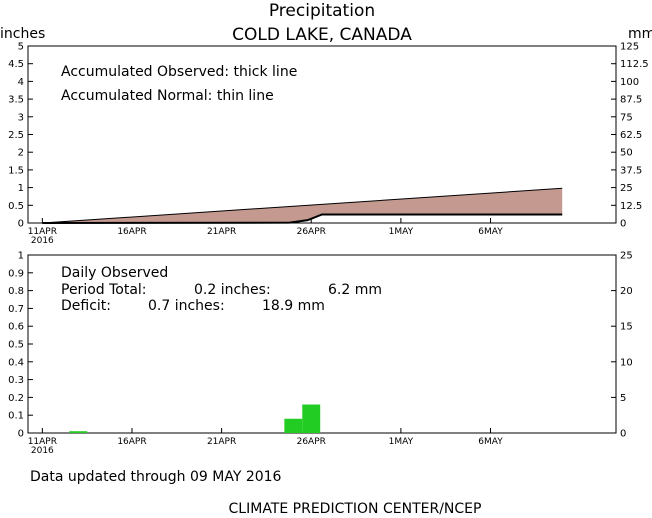  Describe the element at coordinates (221, 232) in the screenshot. I see `acc-x-tick-label: 21APR` at that location.